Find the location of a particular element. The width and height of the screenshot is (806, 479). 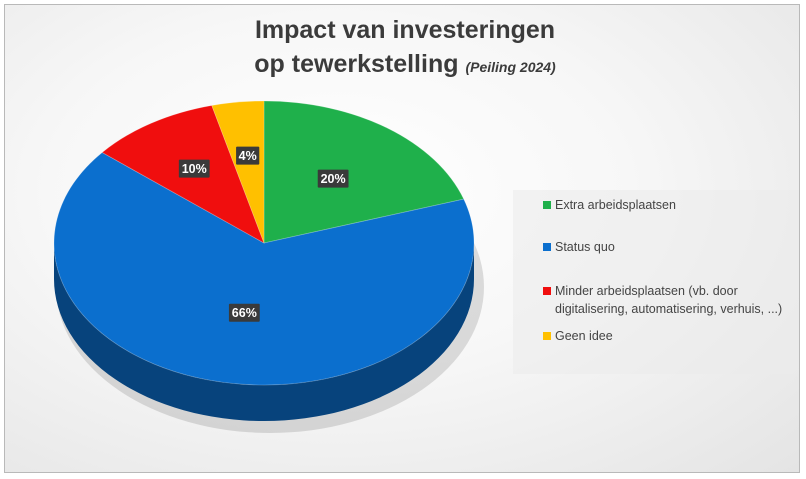

pie-slice-geen-idee is located at coordinates (238, 172).